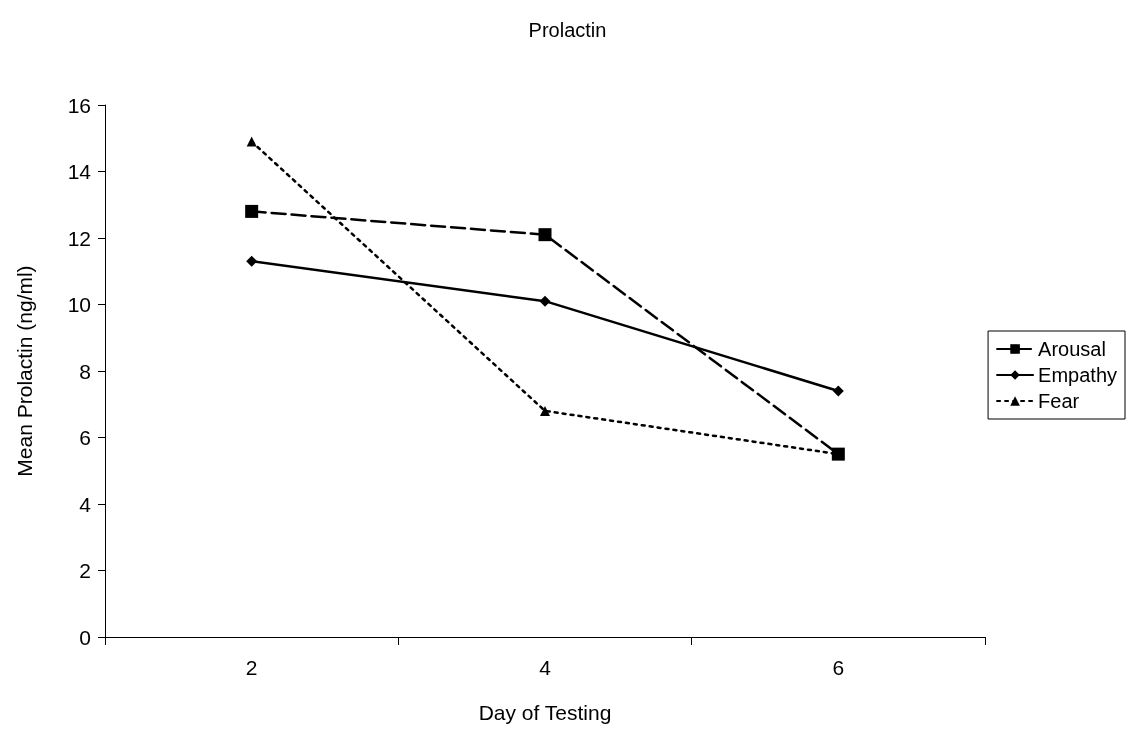 The image size is (1135, 750). I want to click on y-tick-label: 8, so click(85, 371).